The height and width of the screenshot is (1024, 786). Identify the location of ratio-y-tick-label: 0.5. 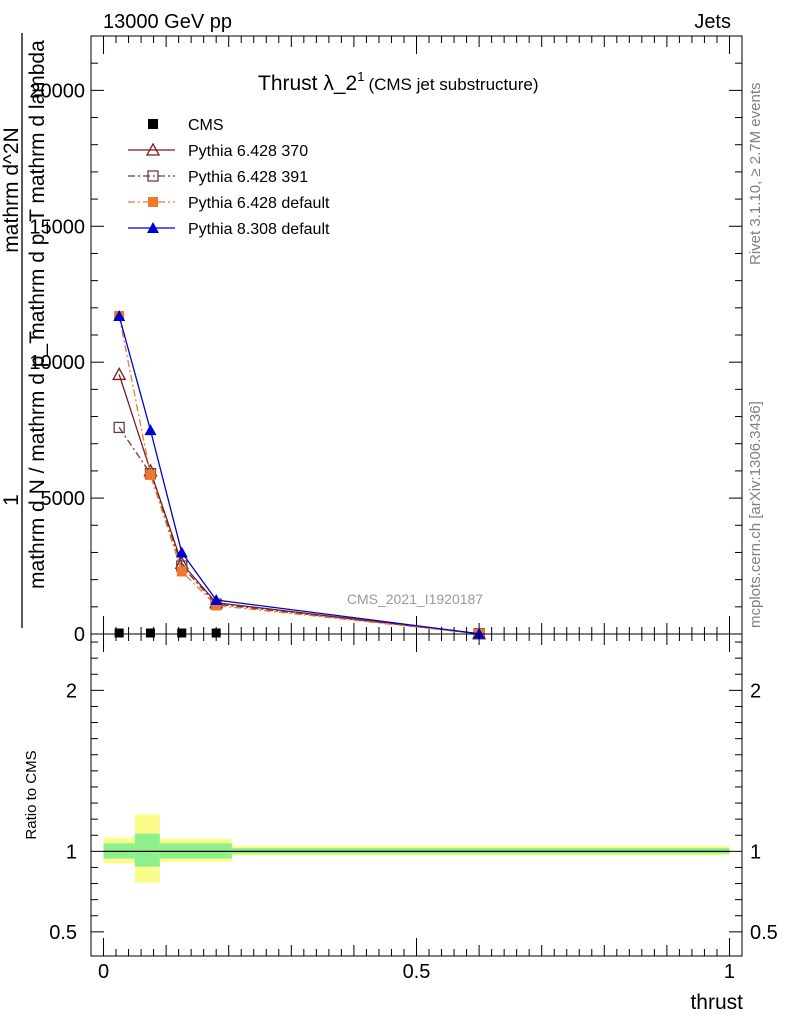
(63, 933).